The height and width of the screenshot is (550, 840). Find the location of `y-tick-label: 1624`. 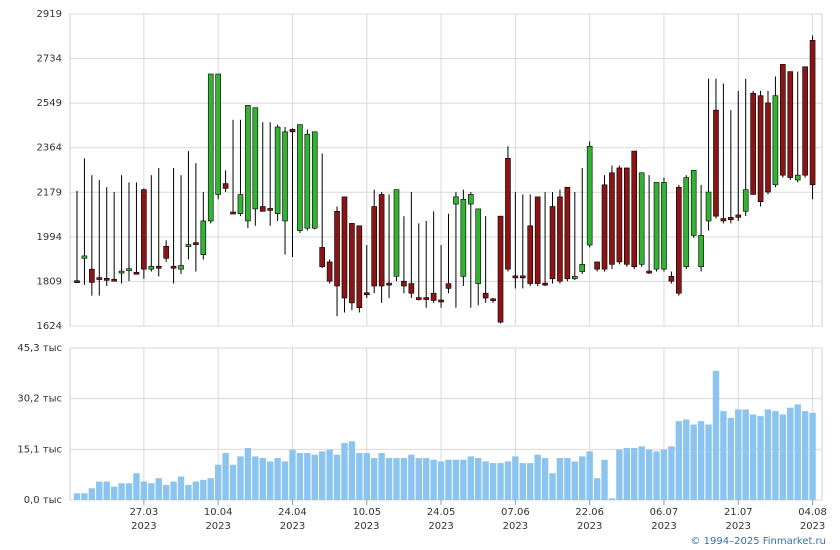

y-tick-label: 1624 is located at coordinates (49, 326).